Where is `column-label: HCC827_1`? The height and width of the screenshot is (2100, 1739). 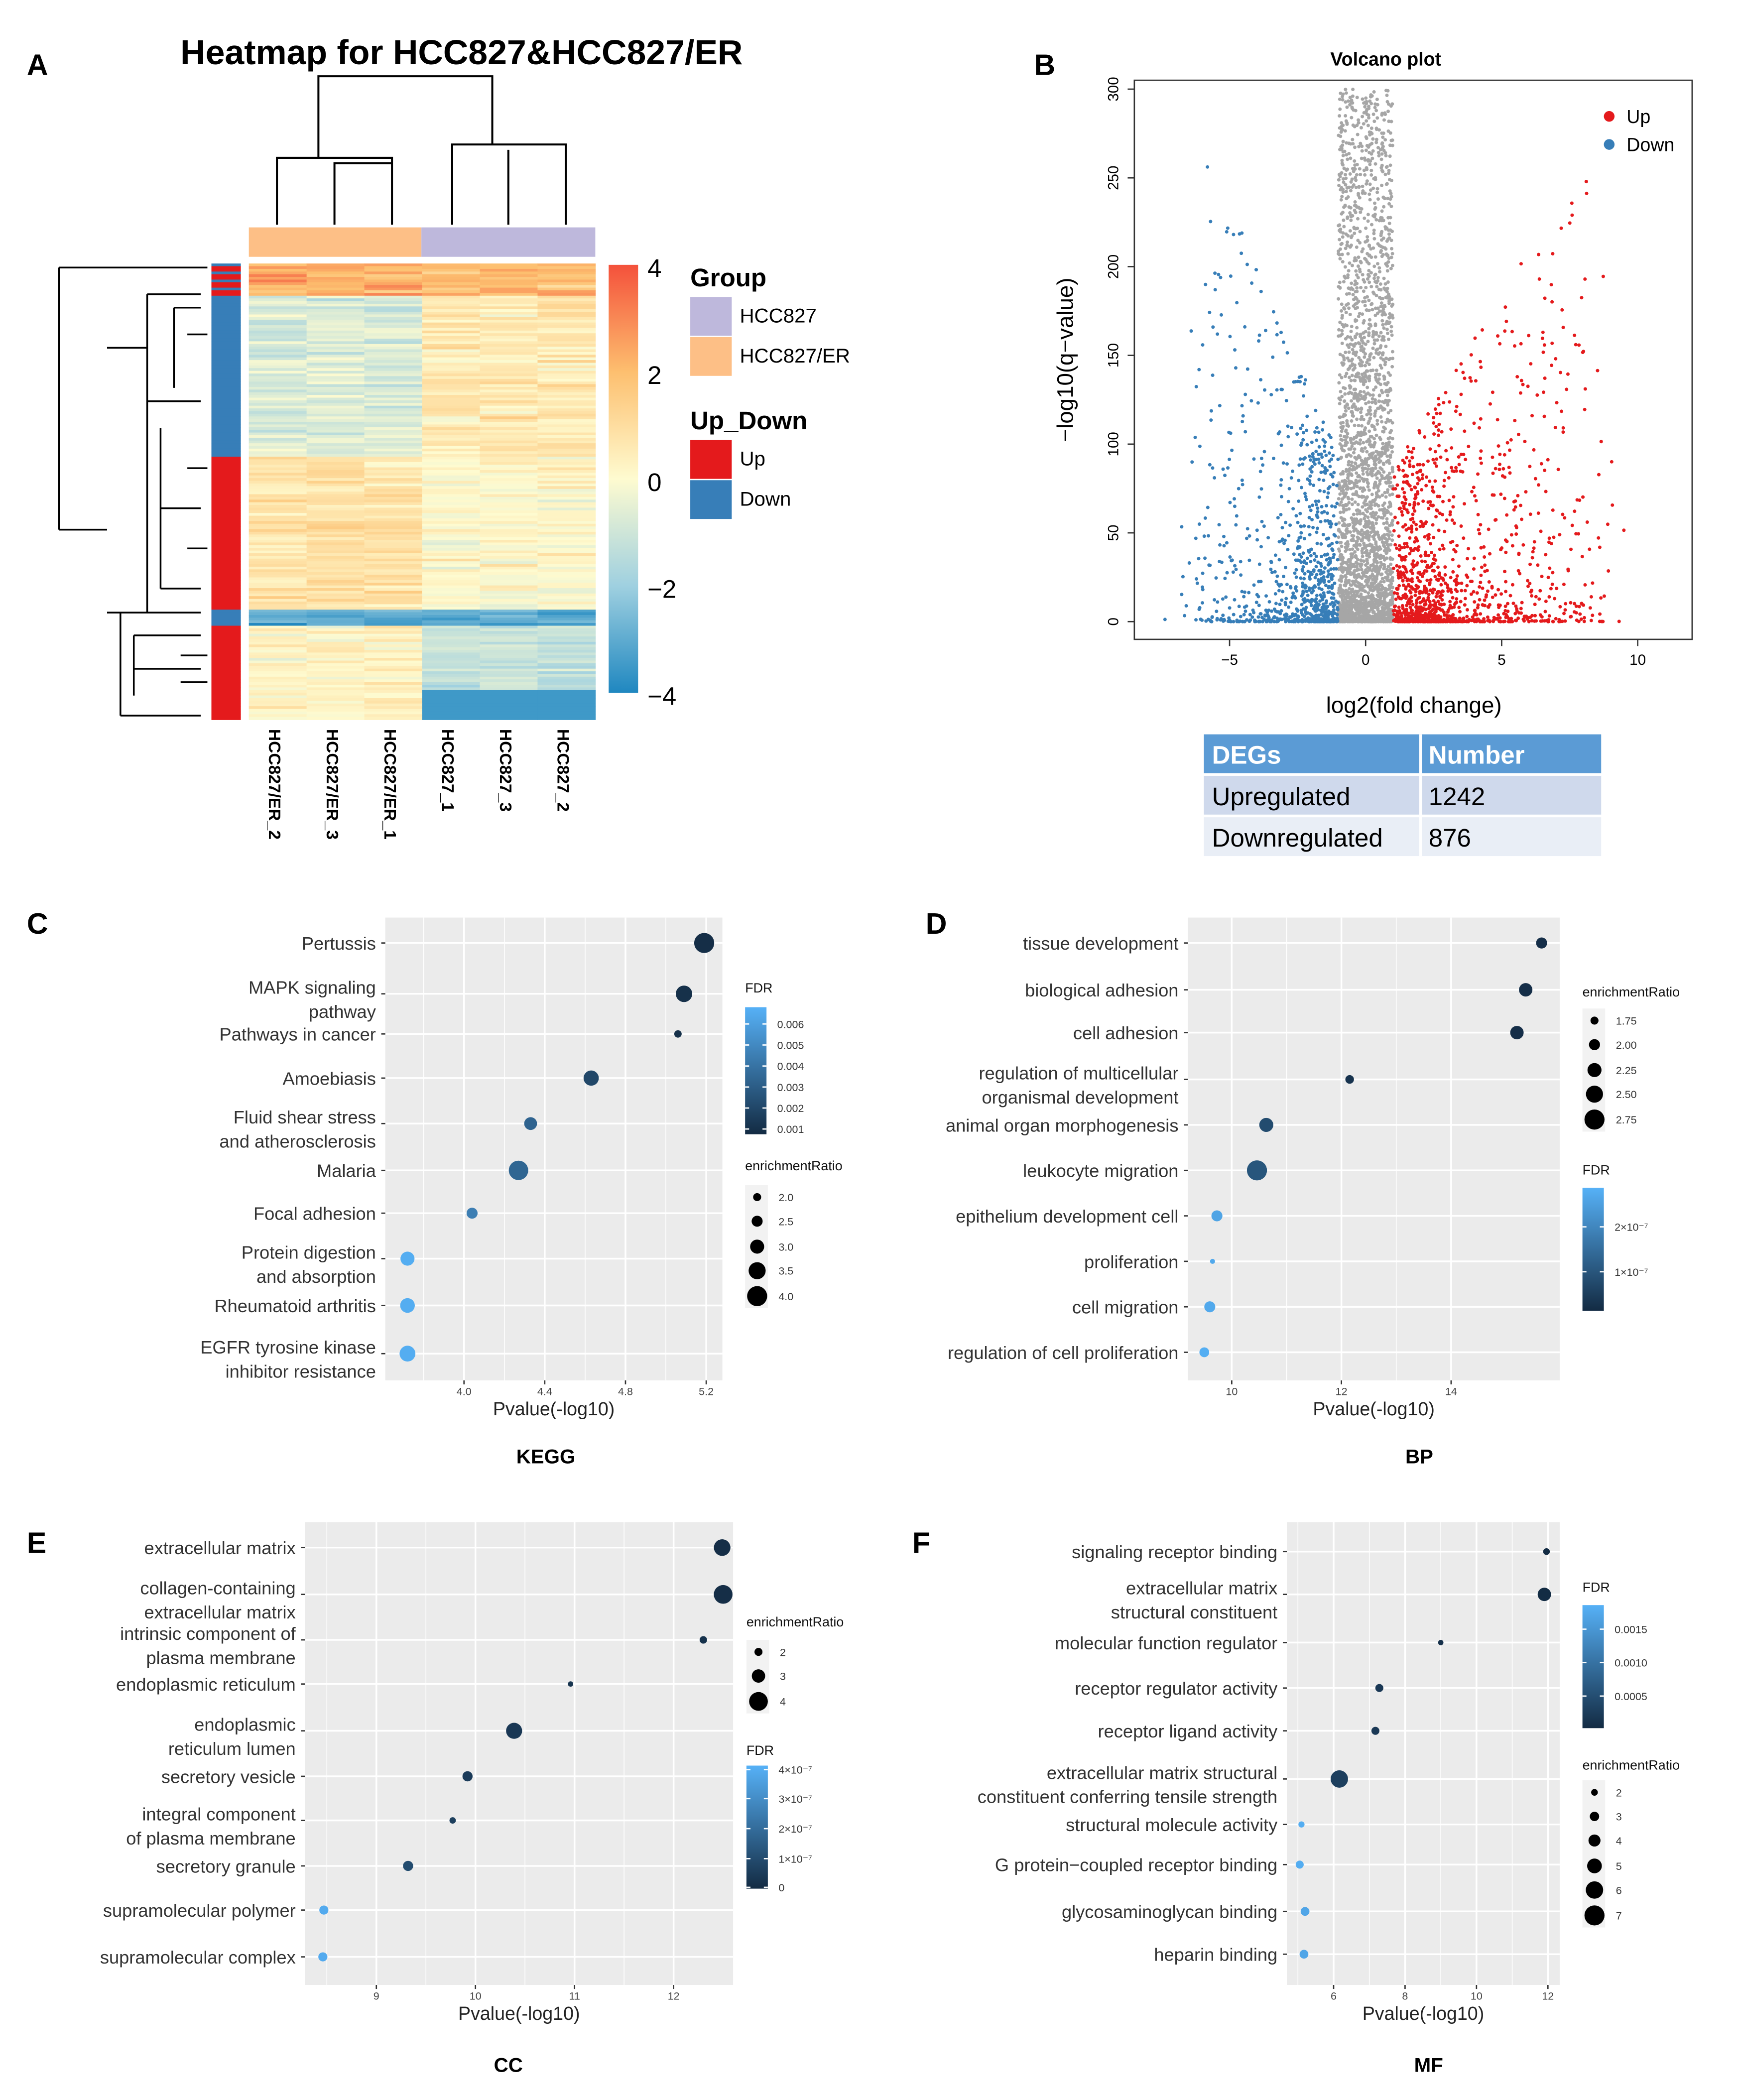 column-label: HCC827_1 is located at coordinates (448, 771).